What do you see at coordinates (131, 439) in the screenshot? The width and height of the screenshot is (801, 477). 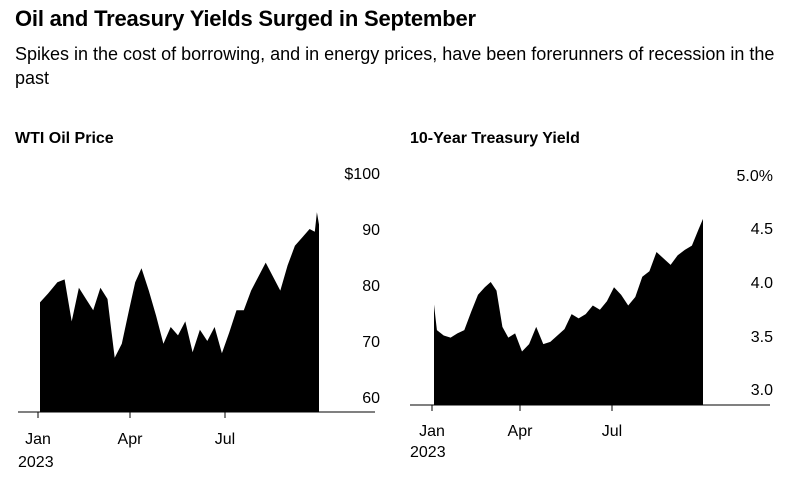 I see `oil-x-tick-label: Apr` at bounding box center [131, 439].